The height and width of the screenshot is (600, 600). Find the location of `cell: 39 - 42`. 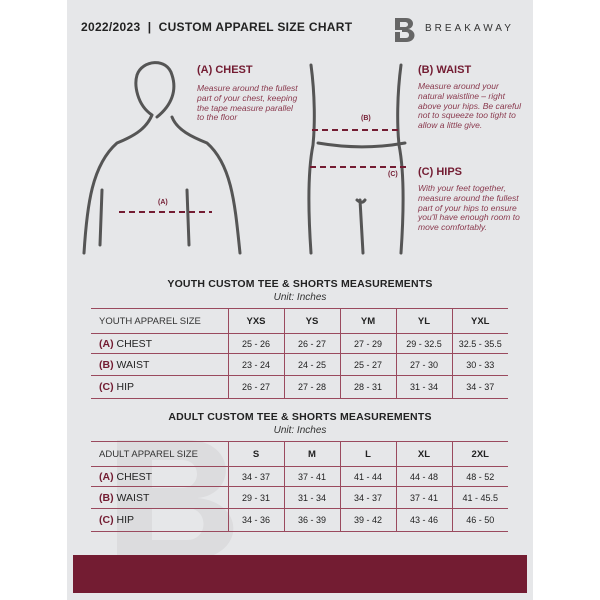

cell: 39 - 42 is located at coordinates (367, 520).